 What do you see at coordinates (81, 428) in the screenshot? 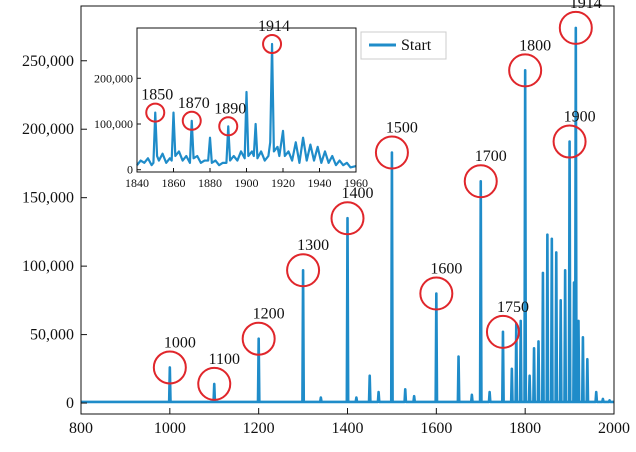
I see `x-tick-label: 800` at bounding box center [81, 428].